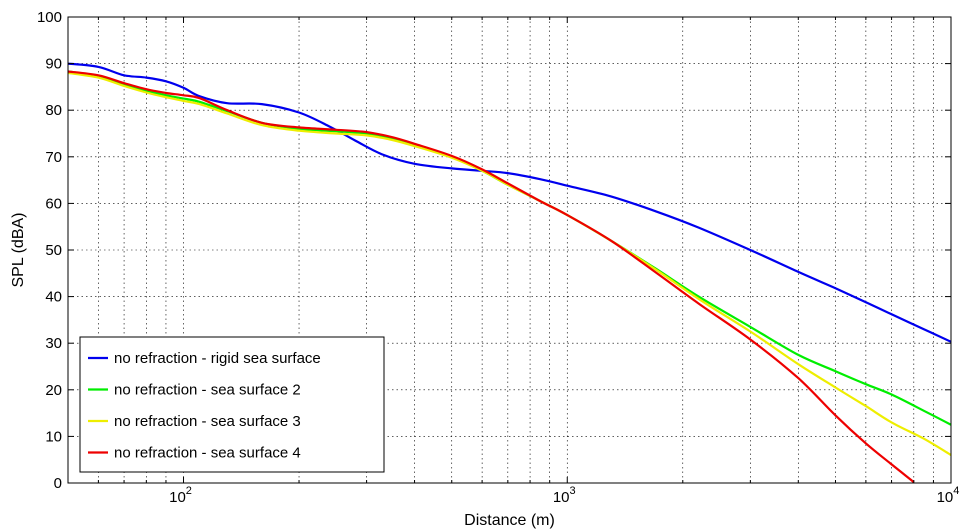 Image resolution: width=964 pixels, height=530 pixels. I want to click on y-tick-label: 0, so click(58, 483).